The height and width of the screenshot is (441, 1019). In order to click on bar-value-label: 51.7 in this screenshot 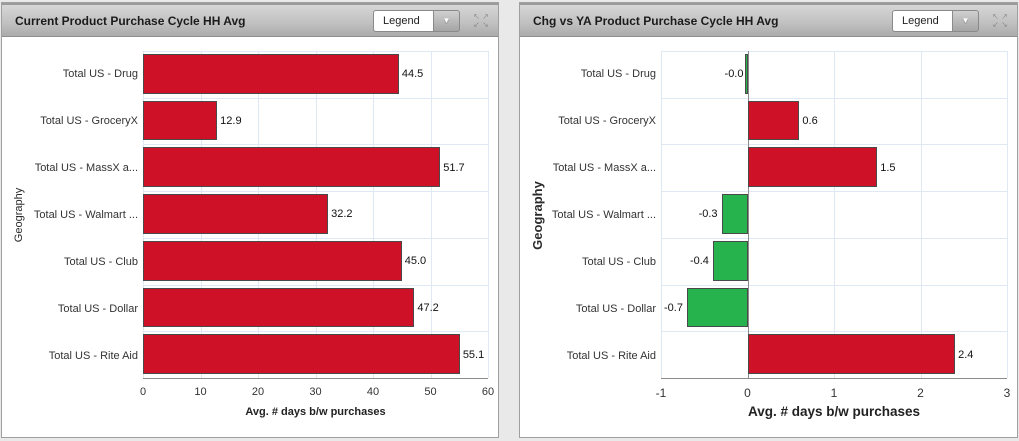, I will do `click(454, 167)`.